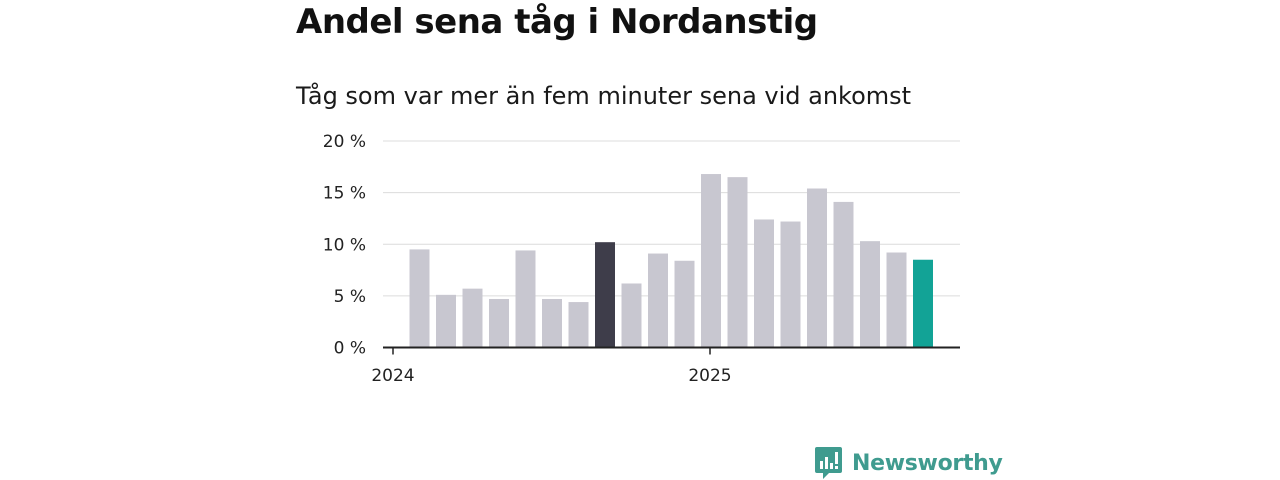 The height and width of the screenshot is (480, 1280). I want to click on y-tick-label: 20 %, so click(344, 142).